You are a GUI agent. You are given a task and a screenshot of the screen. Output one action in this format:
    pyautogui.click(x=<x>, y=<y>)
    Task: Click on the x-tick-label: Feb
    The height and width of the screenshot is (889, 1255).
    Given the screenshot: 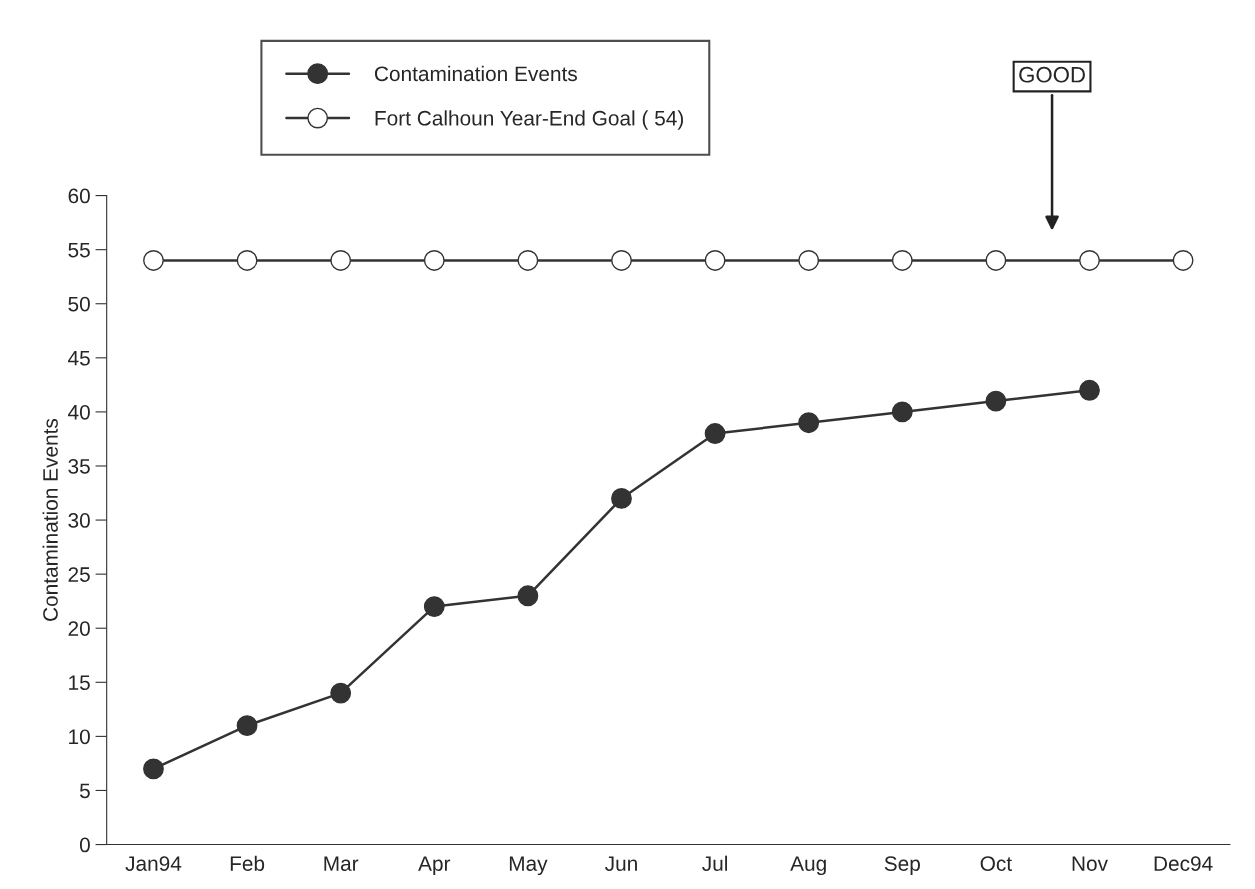 What is the action you would take?
    pyautogui.click(x=247, y=863)
    